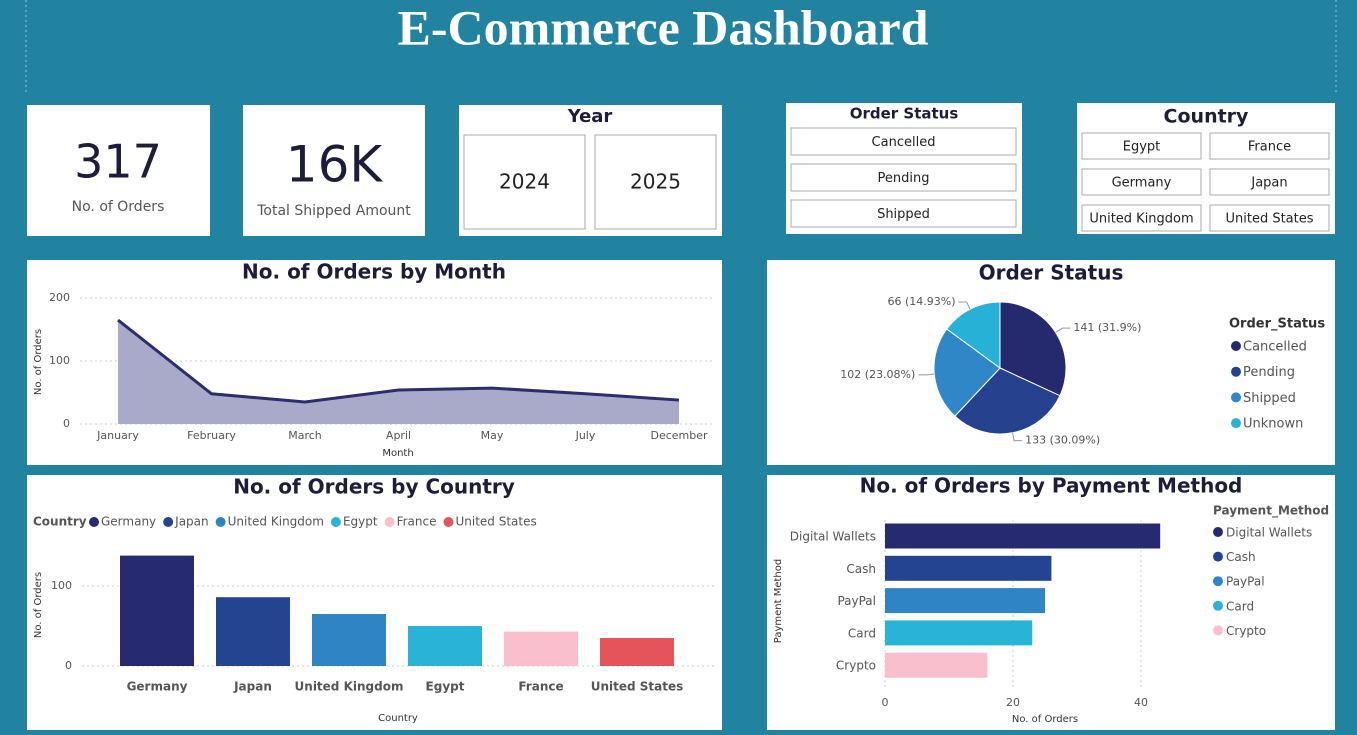 This screenshot has height=735, width=1357. Describe the element at coordinates (904, 114) in the screenshot. I see `slicer-title: Order Status` at that location.